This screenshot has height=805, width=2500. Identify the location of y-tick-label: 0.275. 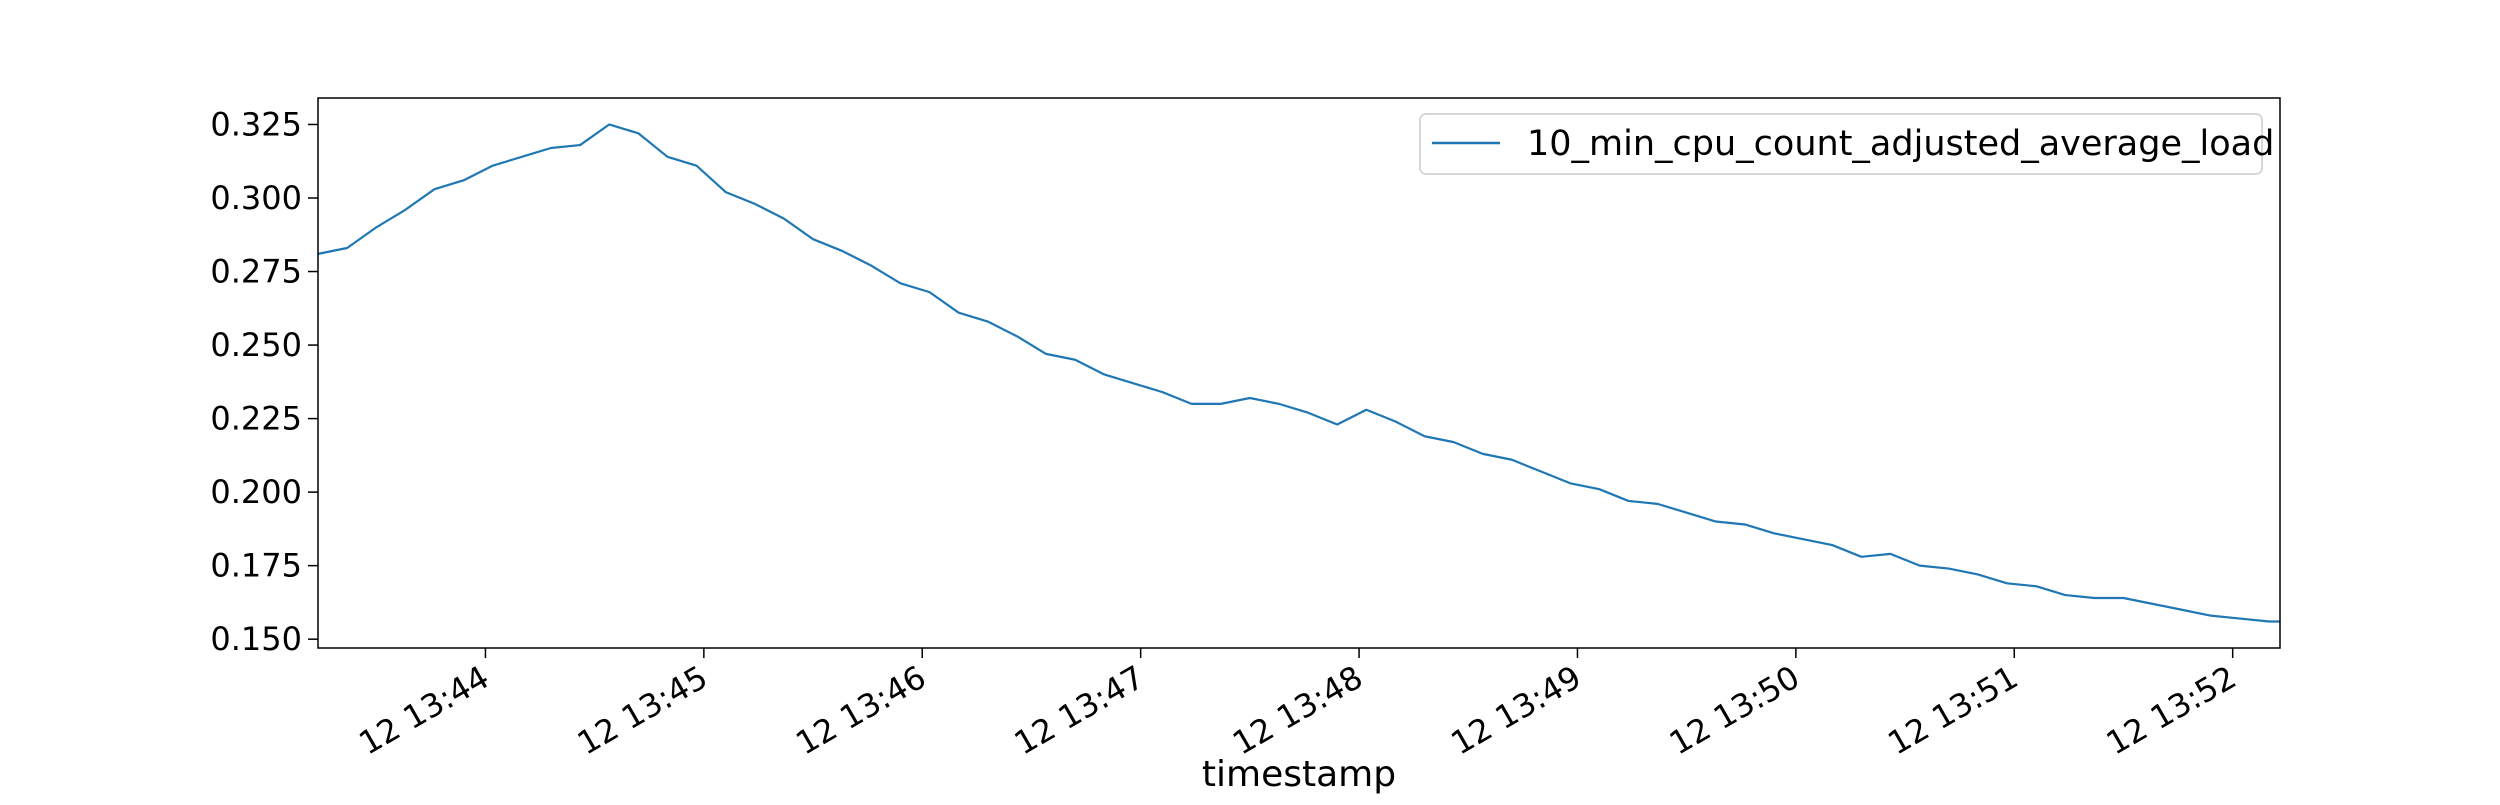
(256, 272).